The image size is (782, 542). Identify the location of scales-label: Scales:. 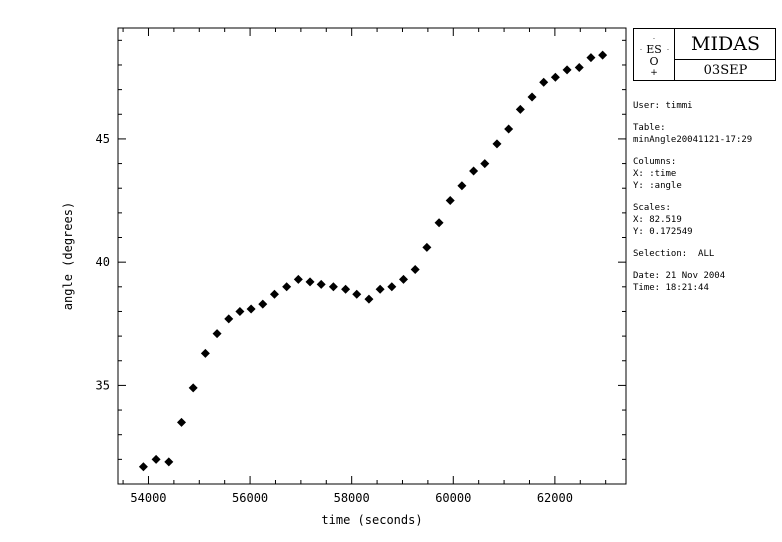
(652, 208).